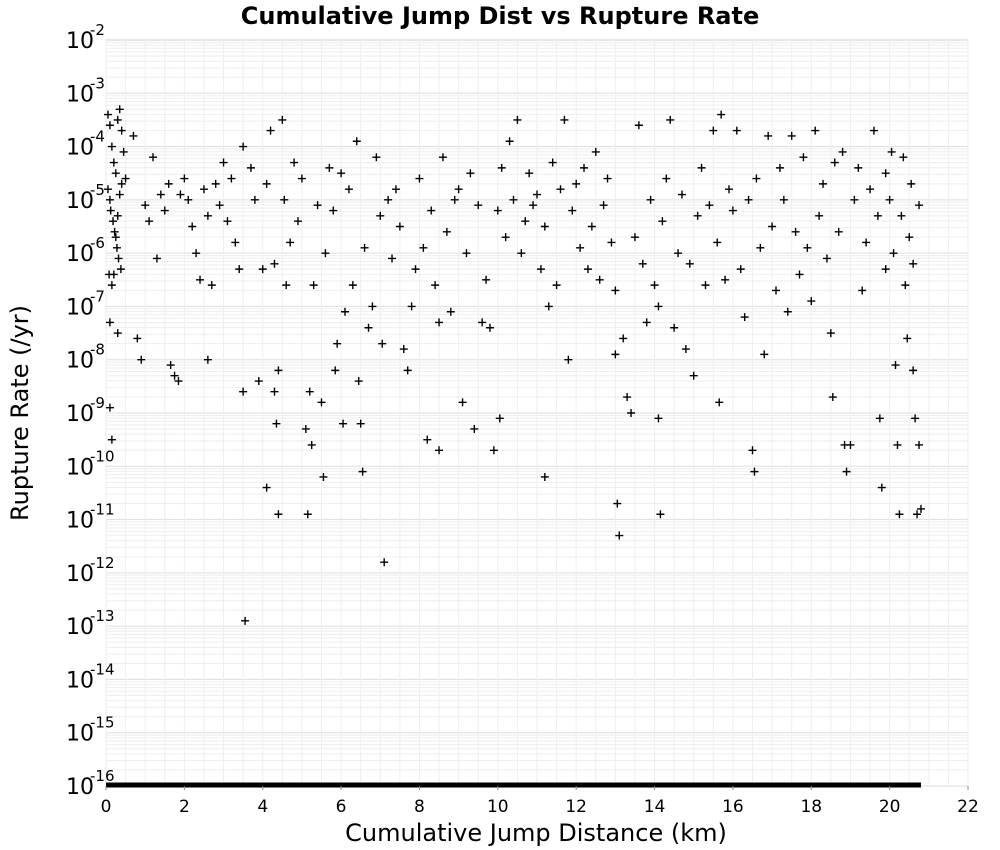  Describe the element at coordinates (419, 807) in the screenshot. I see `x-tick-label: 8` at that location.